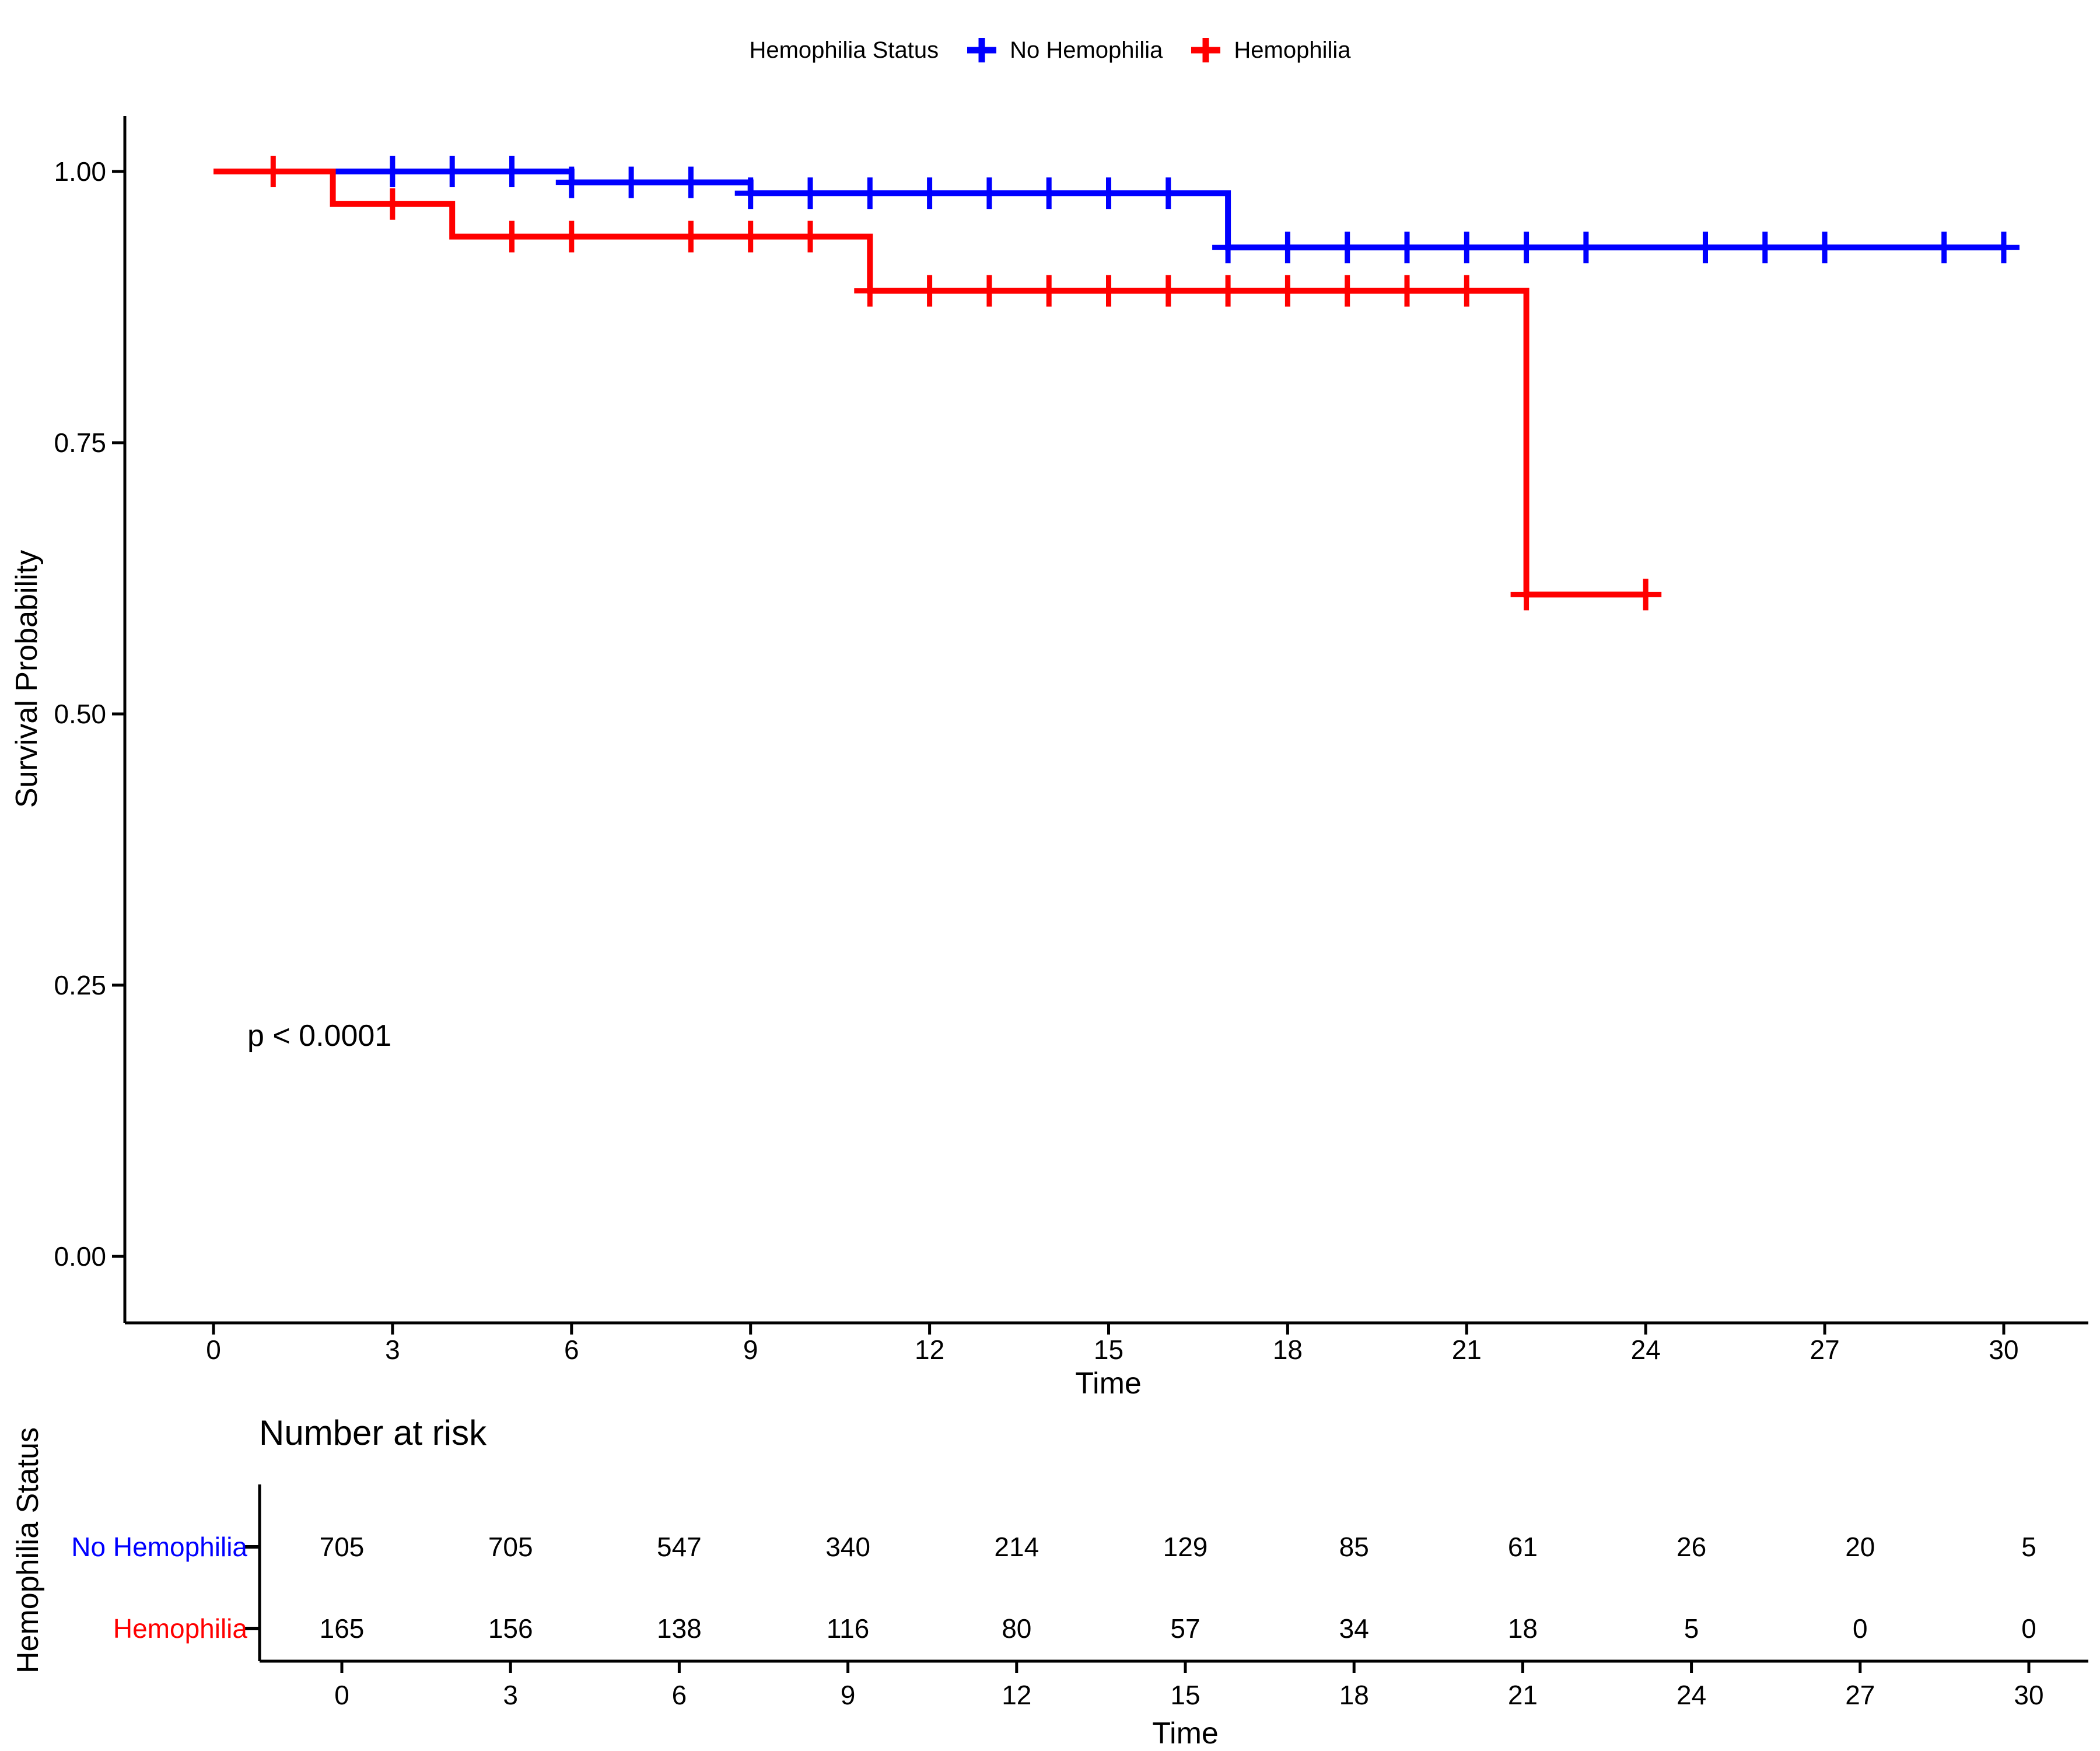 This screenshot has height=1751, width=2100. I want to click on risk-count: 34, so click(1354, 1629).